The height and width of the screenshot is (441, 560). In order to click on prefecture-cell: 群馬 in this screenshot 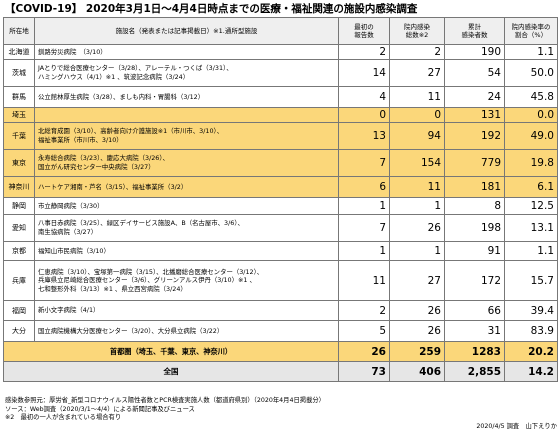, I will do `click(19, 97)`.